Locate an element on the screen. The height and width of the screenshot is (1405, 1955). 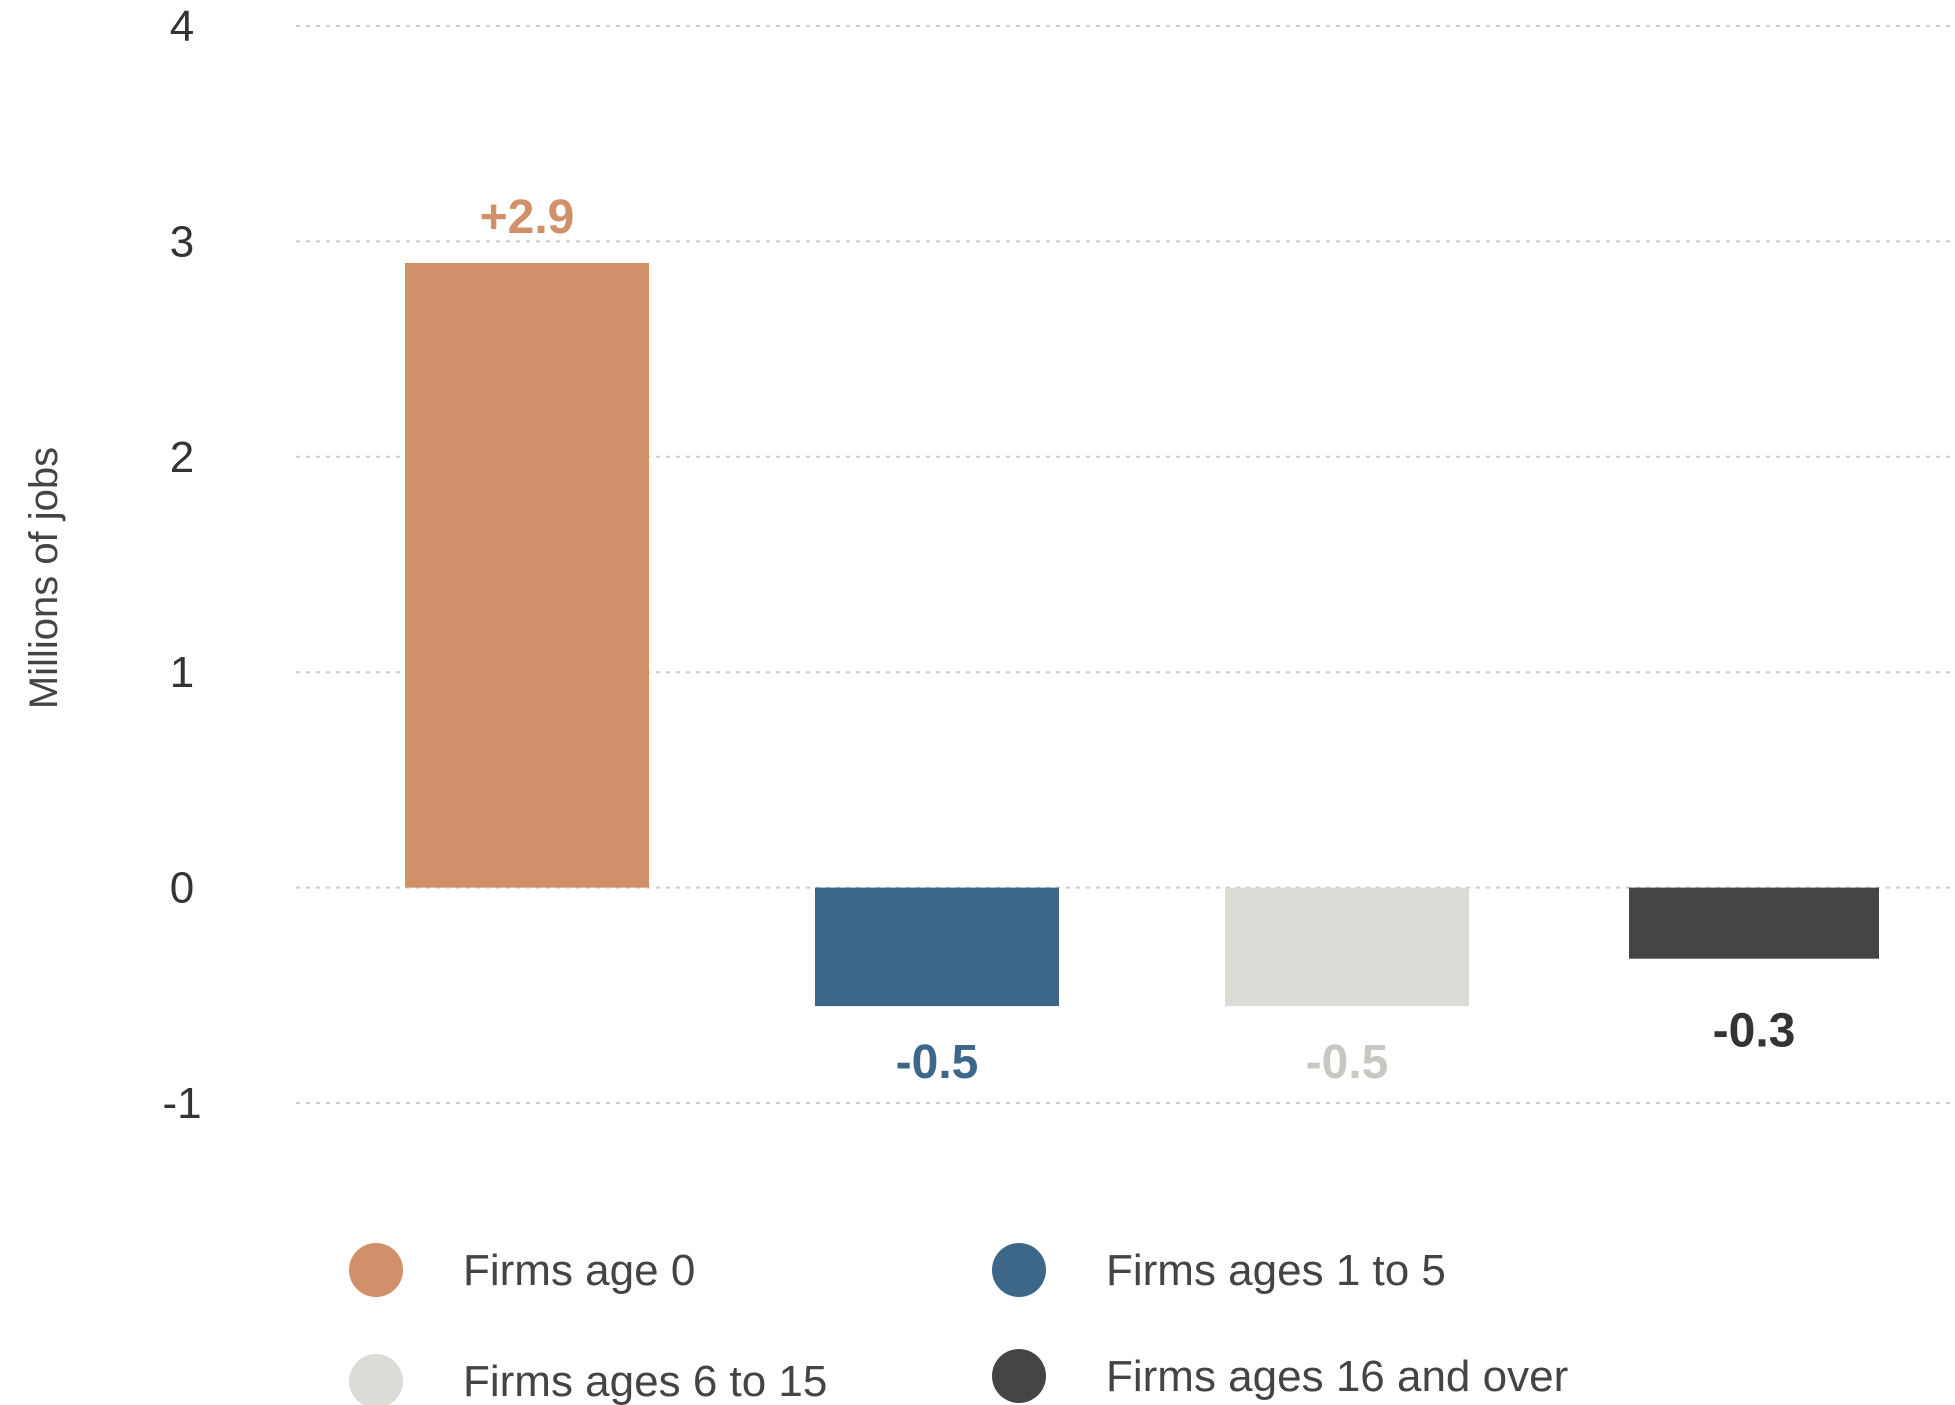
legend-item: Firms age 0 is located at coordinates (522, 1270).